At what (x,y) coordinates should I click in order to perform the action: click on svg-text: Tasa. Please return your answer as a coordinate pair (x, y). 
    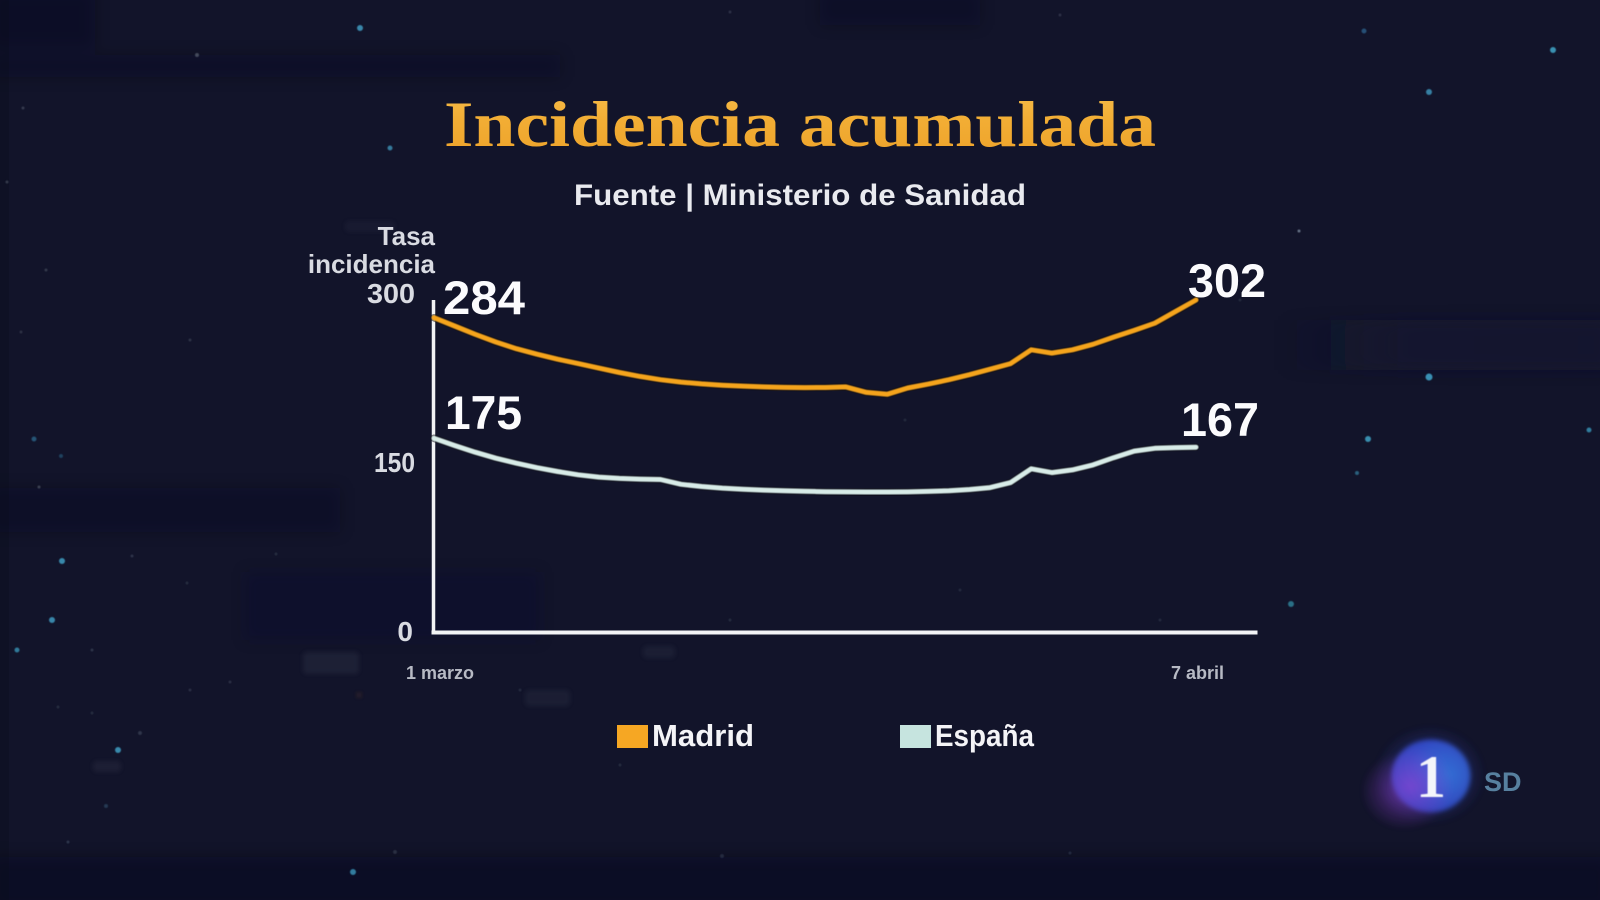
    Looking at the image, I should click on (407, 236).